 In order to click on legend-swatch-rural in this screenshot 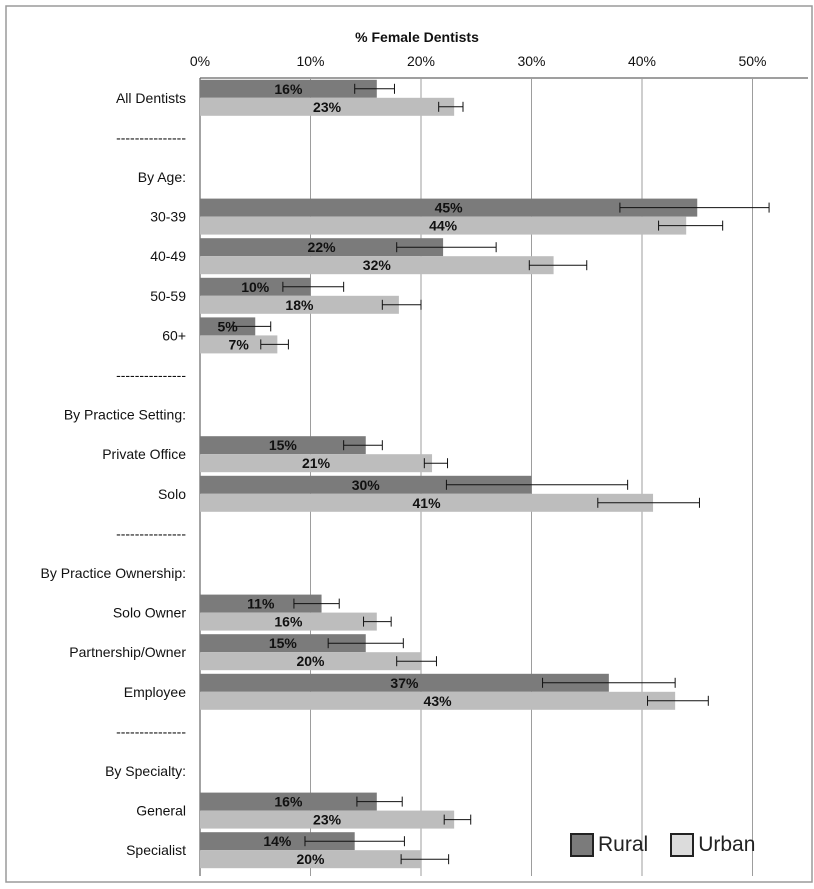, I will do `click(582, 845)`.